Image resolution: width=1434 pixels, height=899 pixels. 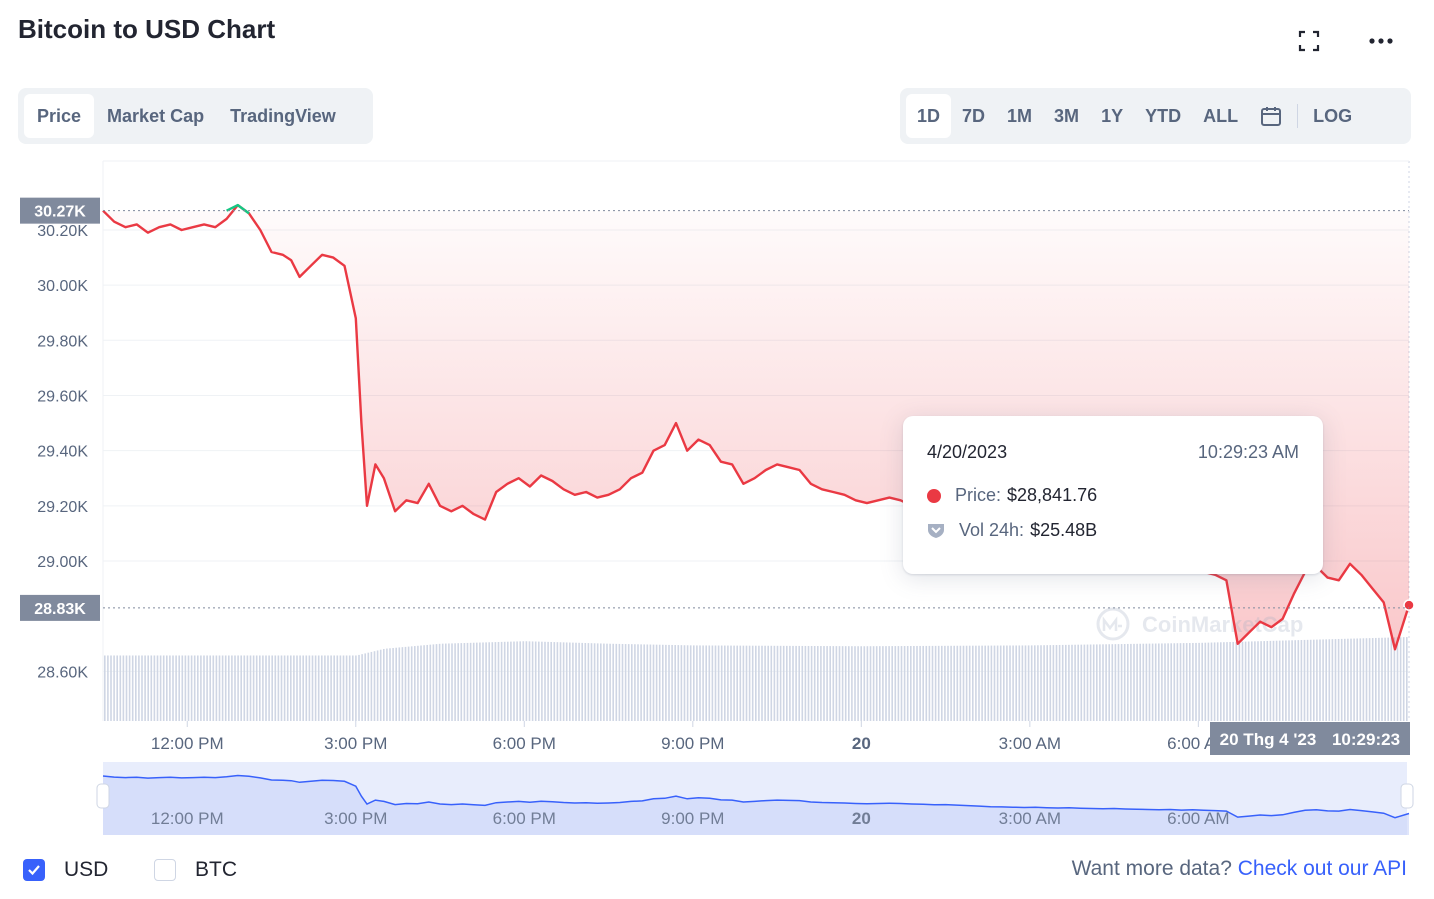 What do you see at coordinates (1322, 868) in the screenshot?
I see `api-link: Check out our API` at bounding box center [1322, 868].